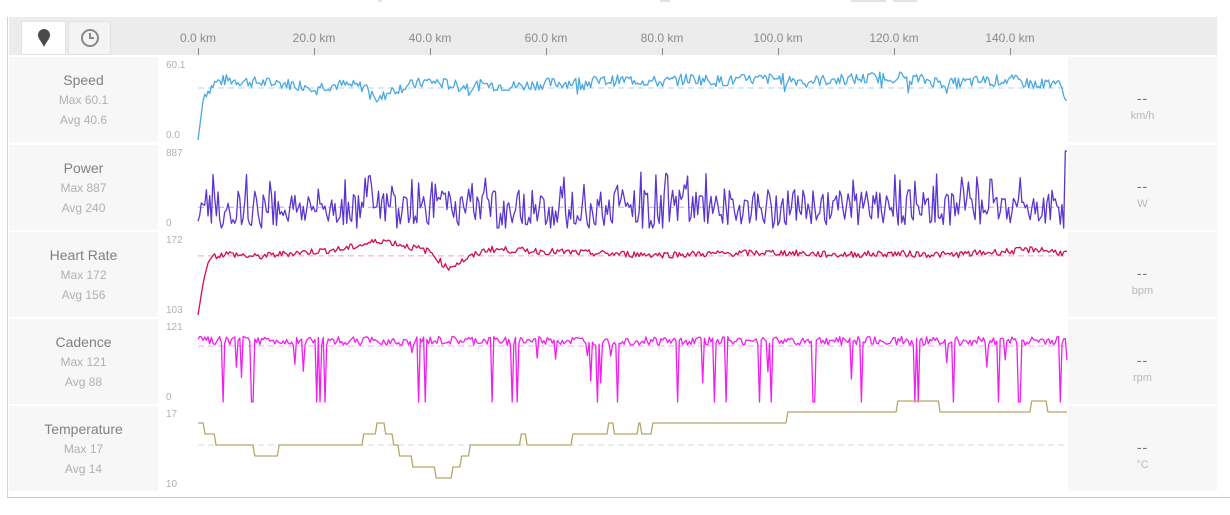 The width and height of the screenshot is (1230, 515). I want to click on axis-tick-label: 40.0 km, so click(430, 38).